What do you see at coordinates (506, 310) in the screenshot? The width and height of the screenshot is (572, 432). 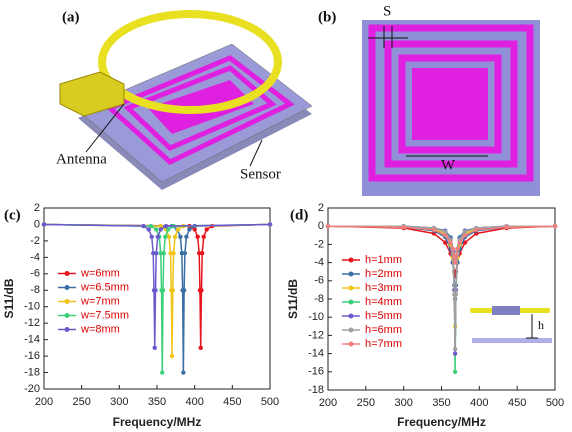 I see `connector-side` at bounding box center [506, 310].